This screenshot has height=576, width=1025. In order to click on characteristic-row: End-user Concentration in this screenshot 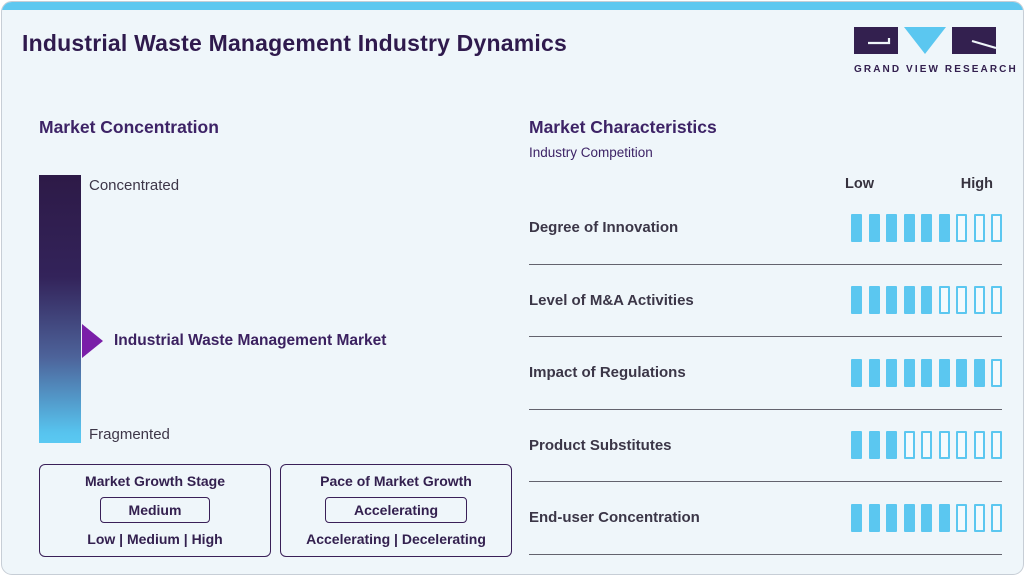, I will do `click(765, 518)`.